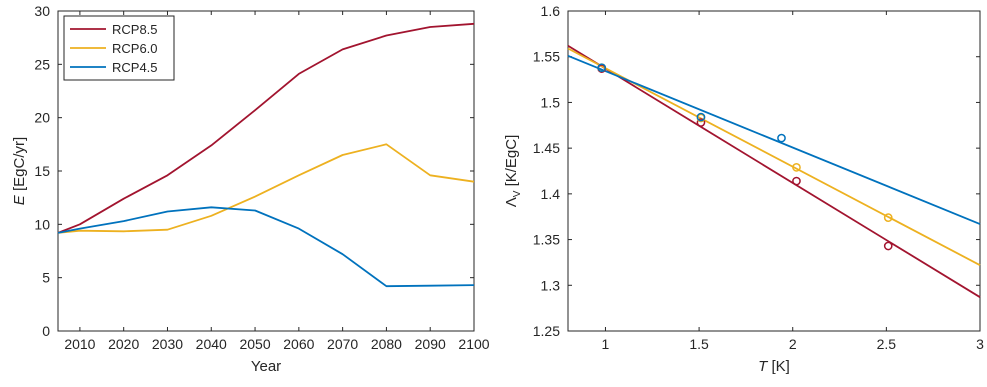 The width and height of the screenshot is (987, 387). I want to click on x-tick-label: 3, so click(980, 344).